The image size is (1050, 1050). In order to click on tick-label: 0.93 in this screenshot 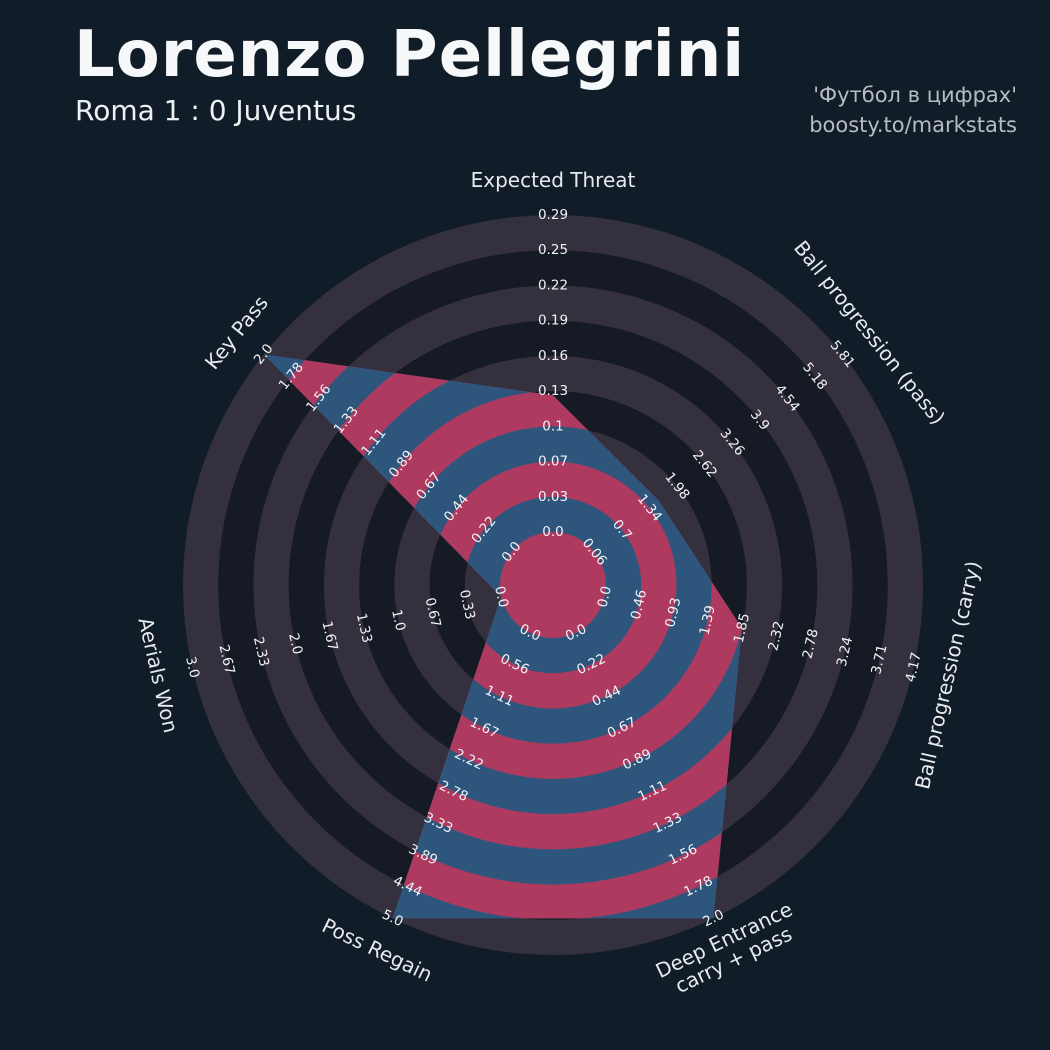, I will do `click(673, 612)`.